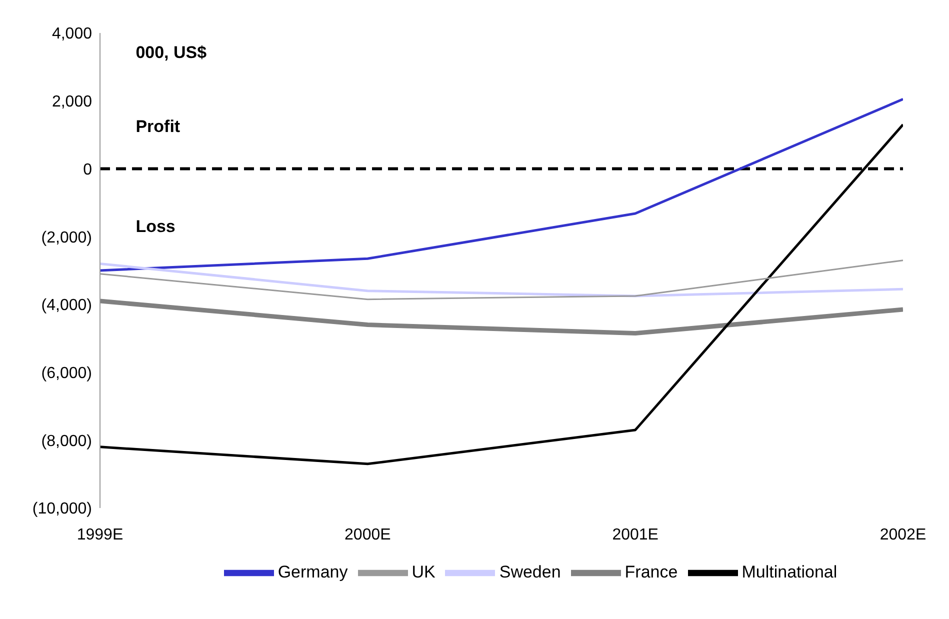  What do you see at coordinates (790, 572) in the screenshot?
I see `legend-label: Multinational` at bounding box center [790, 572].